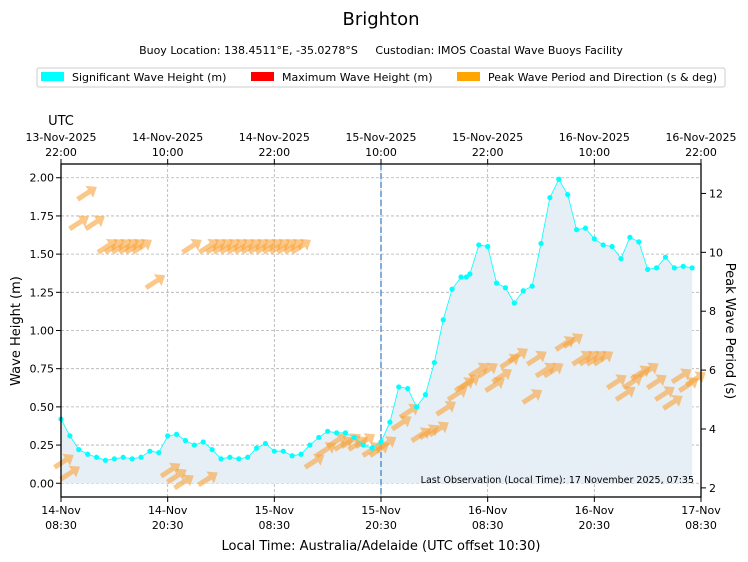 This screenshot has height=562, width=748. I want to click on y-tick-label: 0.25, so click(42, 445).